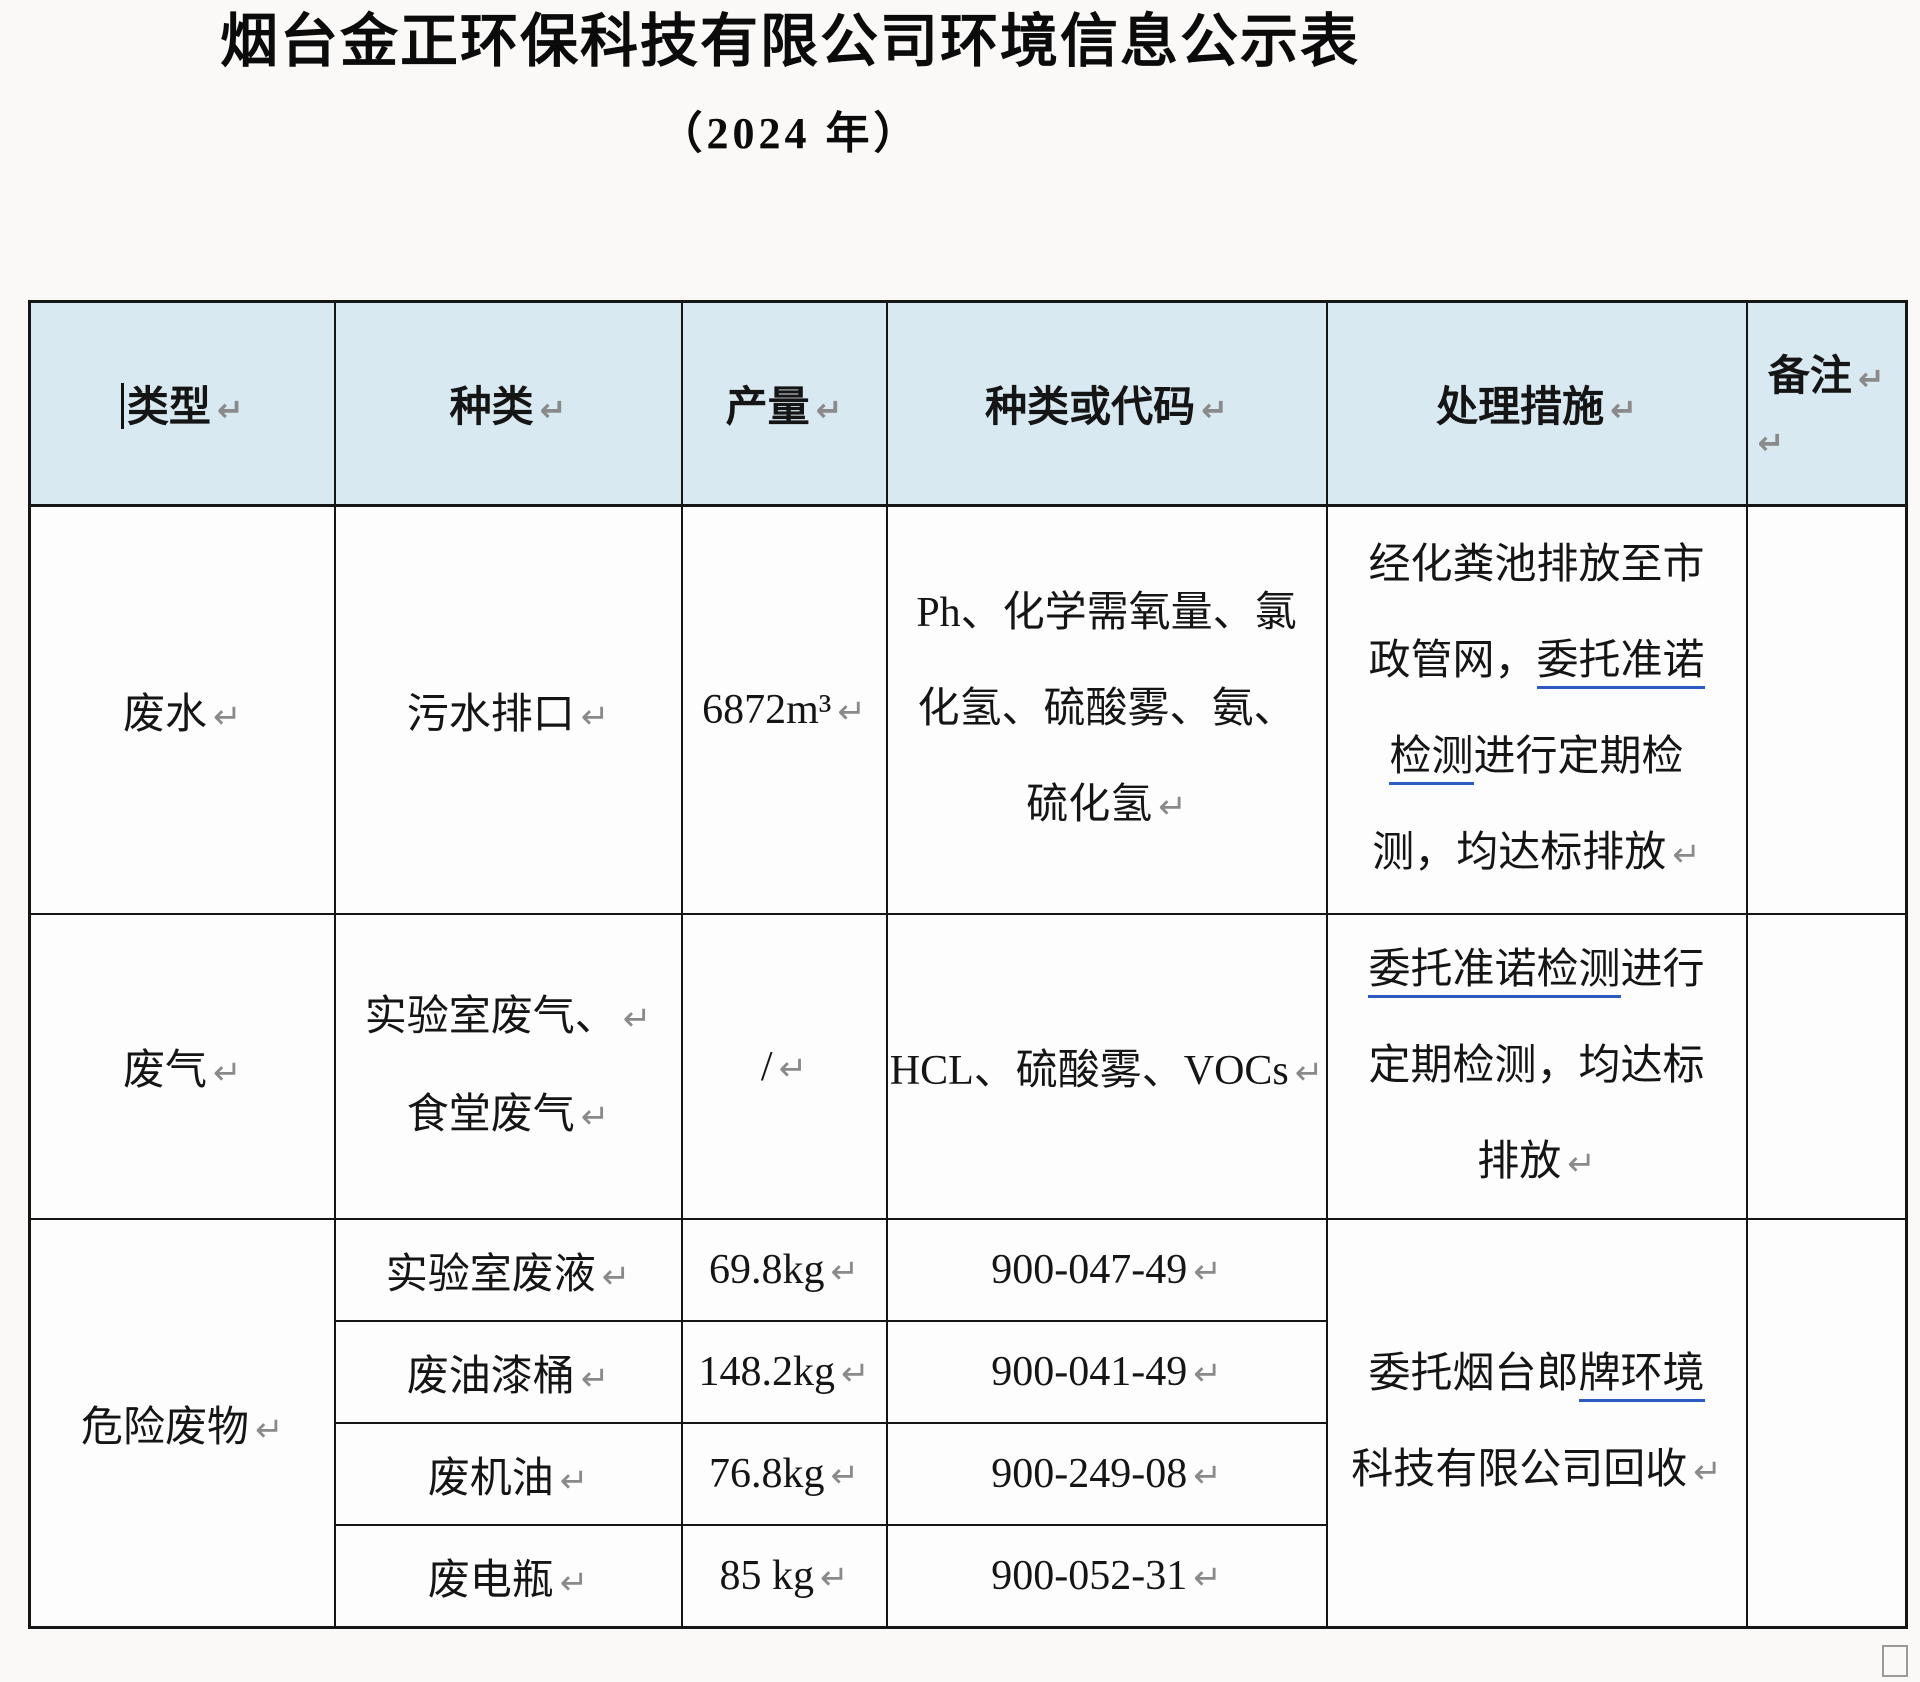 The image size is (1920, 1682). Describe the element at coordinates (789, 41) in the screenshot. I see `page-title: 烟台金正环保科技有限公司环境信息公示表` at that location.